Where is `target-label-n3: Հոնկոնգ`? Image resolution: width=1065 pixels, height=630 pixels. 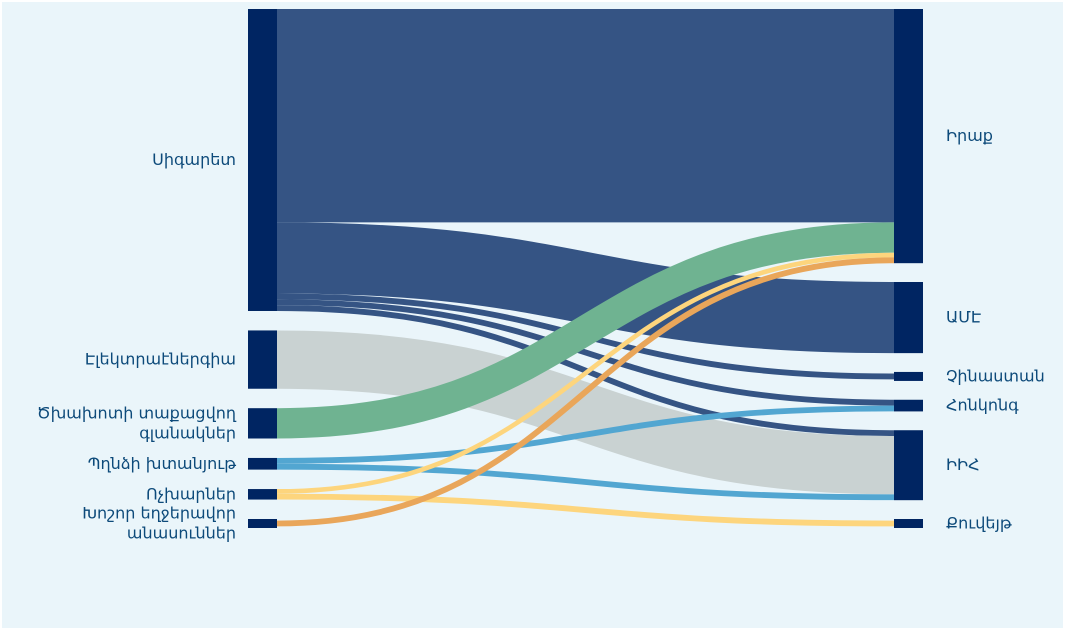 target-label-n3: Հոնկոնգ is located at coordinates (982, 405).